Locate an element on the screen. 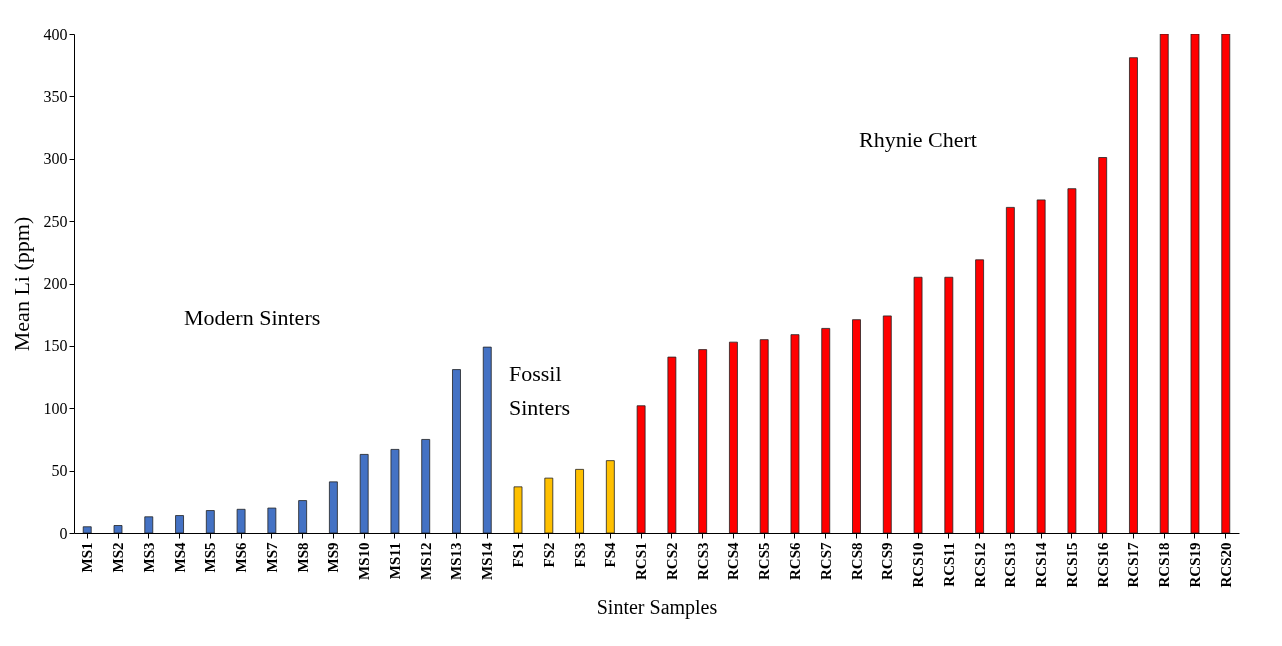 Image resolution: width=1282 pixels, height=646 pixels. annotation: Fossil Sinters is located at coordinates (540, 390).